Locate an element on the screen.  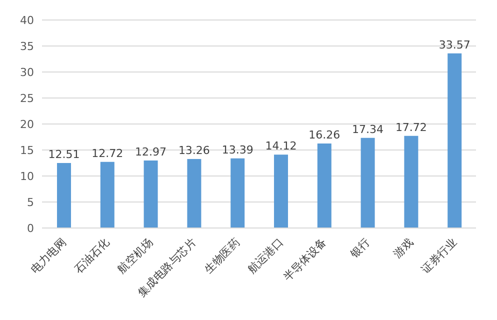
y-tick-label: 10 is located at coordinates (27, 176).